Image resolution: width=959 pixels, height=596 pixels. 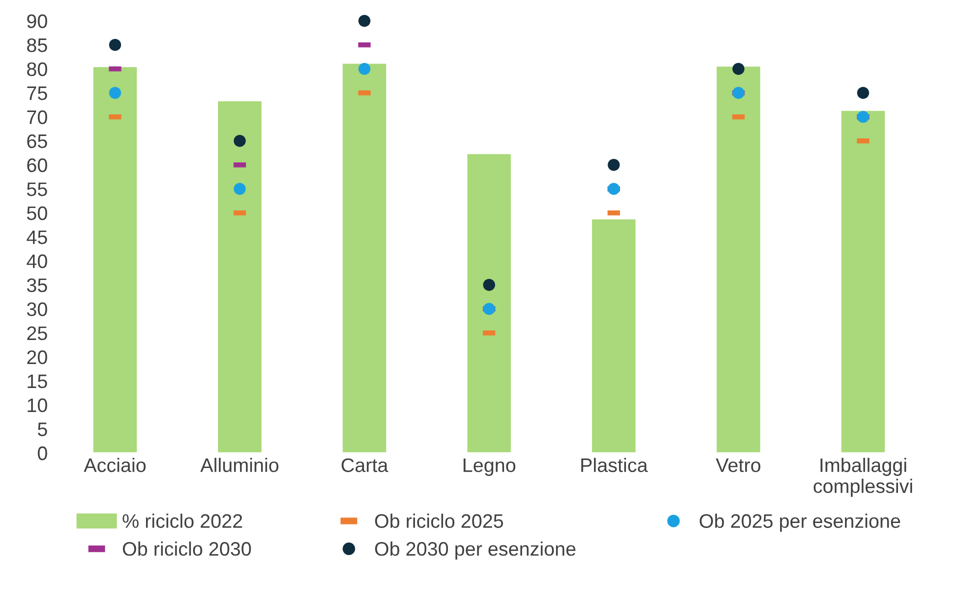 I want to click on y-tick-label: 40, so click(x=37, y=261).